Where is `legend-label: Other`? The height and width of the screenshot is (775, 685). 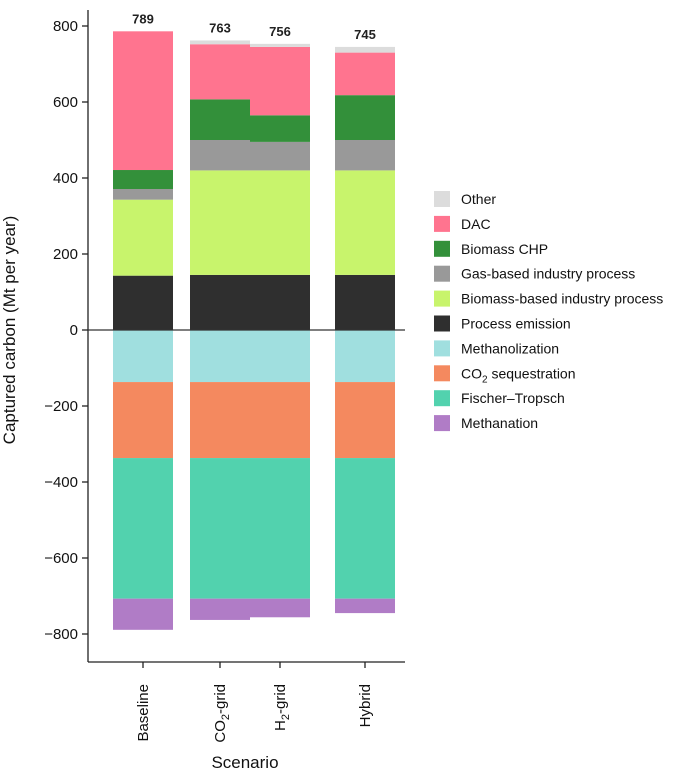 legend-label: Other is located at coordinates (478, 199).